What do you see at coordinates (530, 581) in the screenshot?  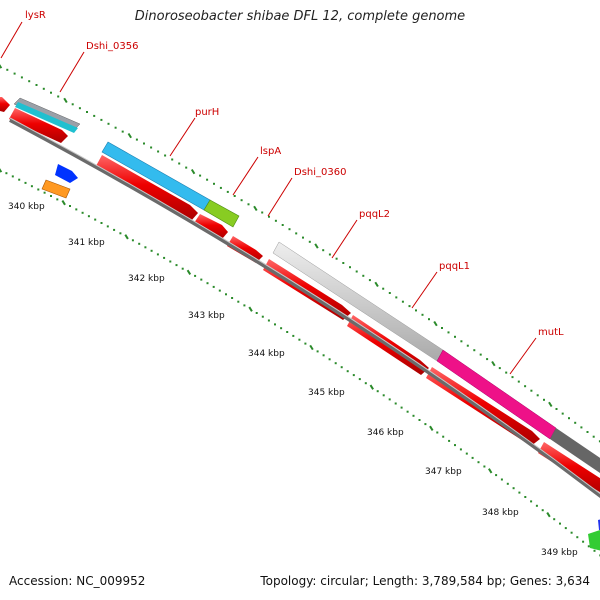 I see `genes-label: Genes:` at bounding box center [530, 581].